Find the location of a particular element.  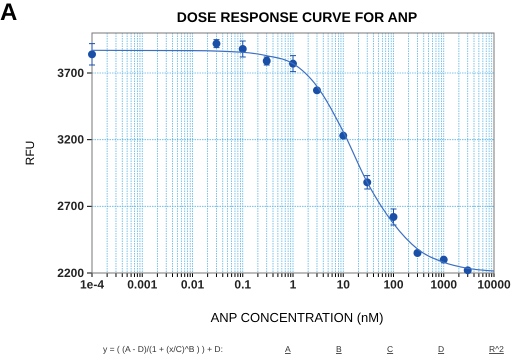

x-tick-label: 0.01 is located at coordinates (192, 285).